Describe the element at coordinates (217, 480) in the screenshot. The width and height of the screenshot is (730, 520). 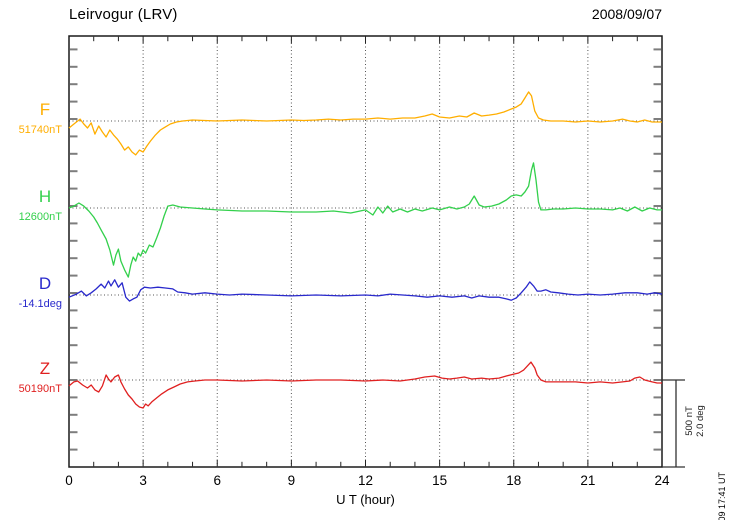
I see `x-tick-label-6: 6` at that location.